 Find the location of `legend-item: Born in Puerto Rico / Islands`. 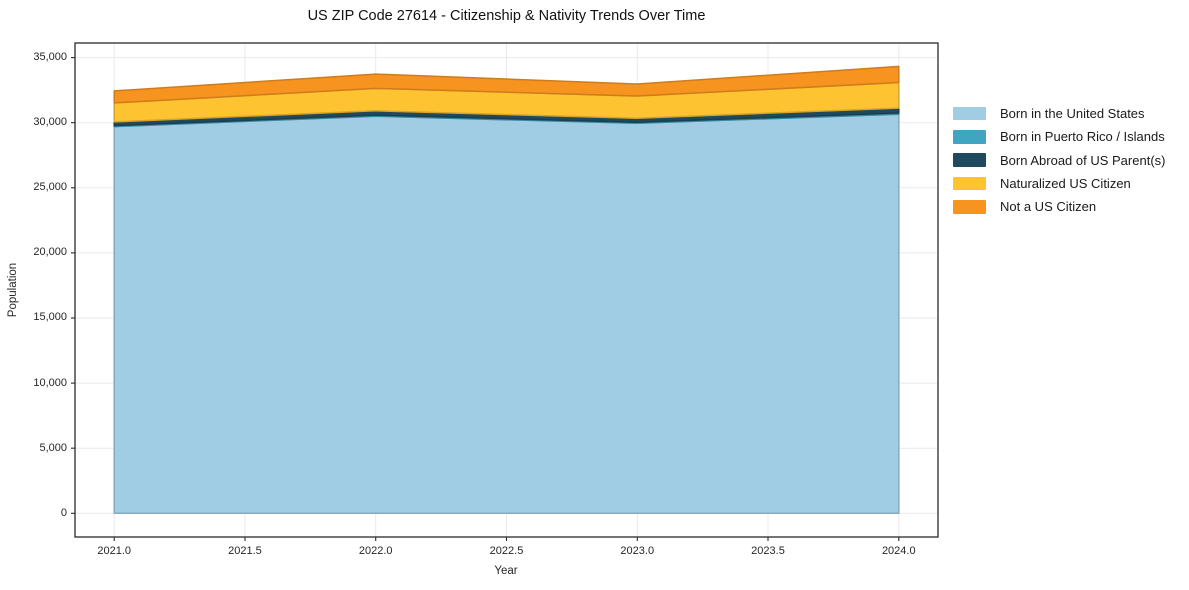

legend-item: Born in Puerto Rico / Islands is located at coordinates (1059, 136).